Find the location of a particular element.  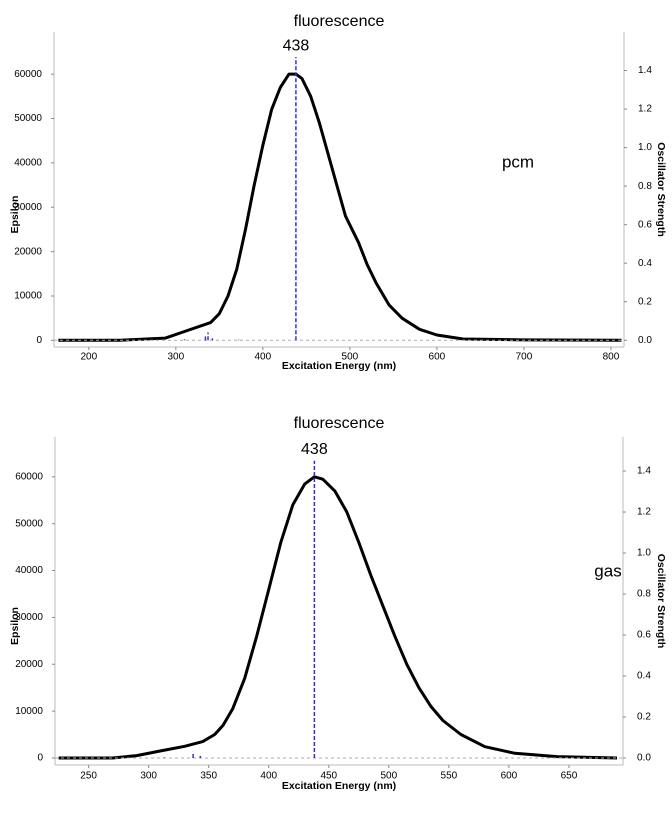

x-tick-label: 350 is located at coordinates (208, 776).